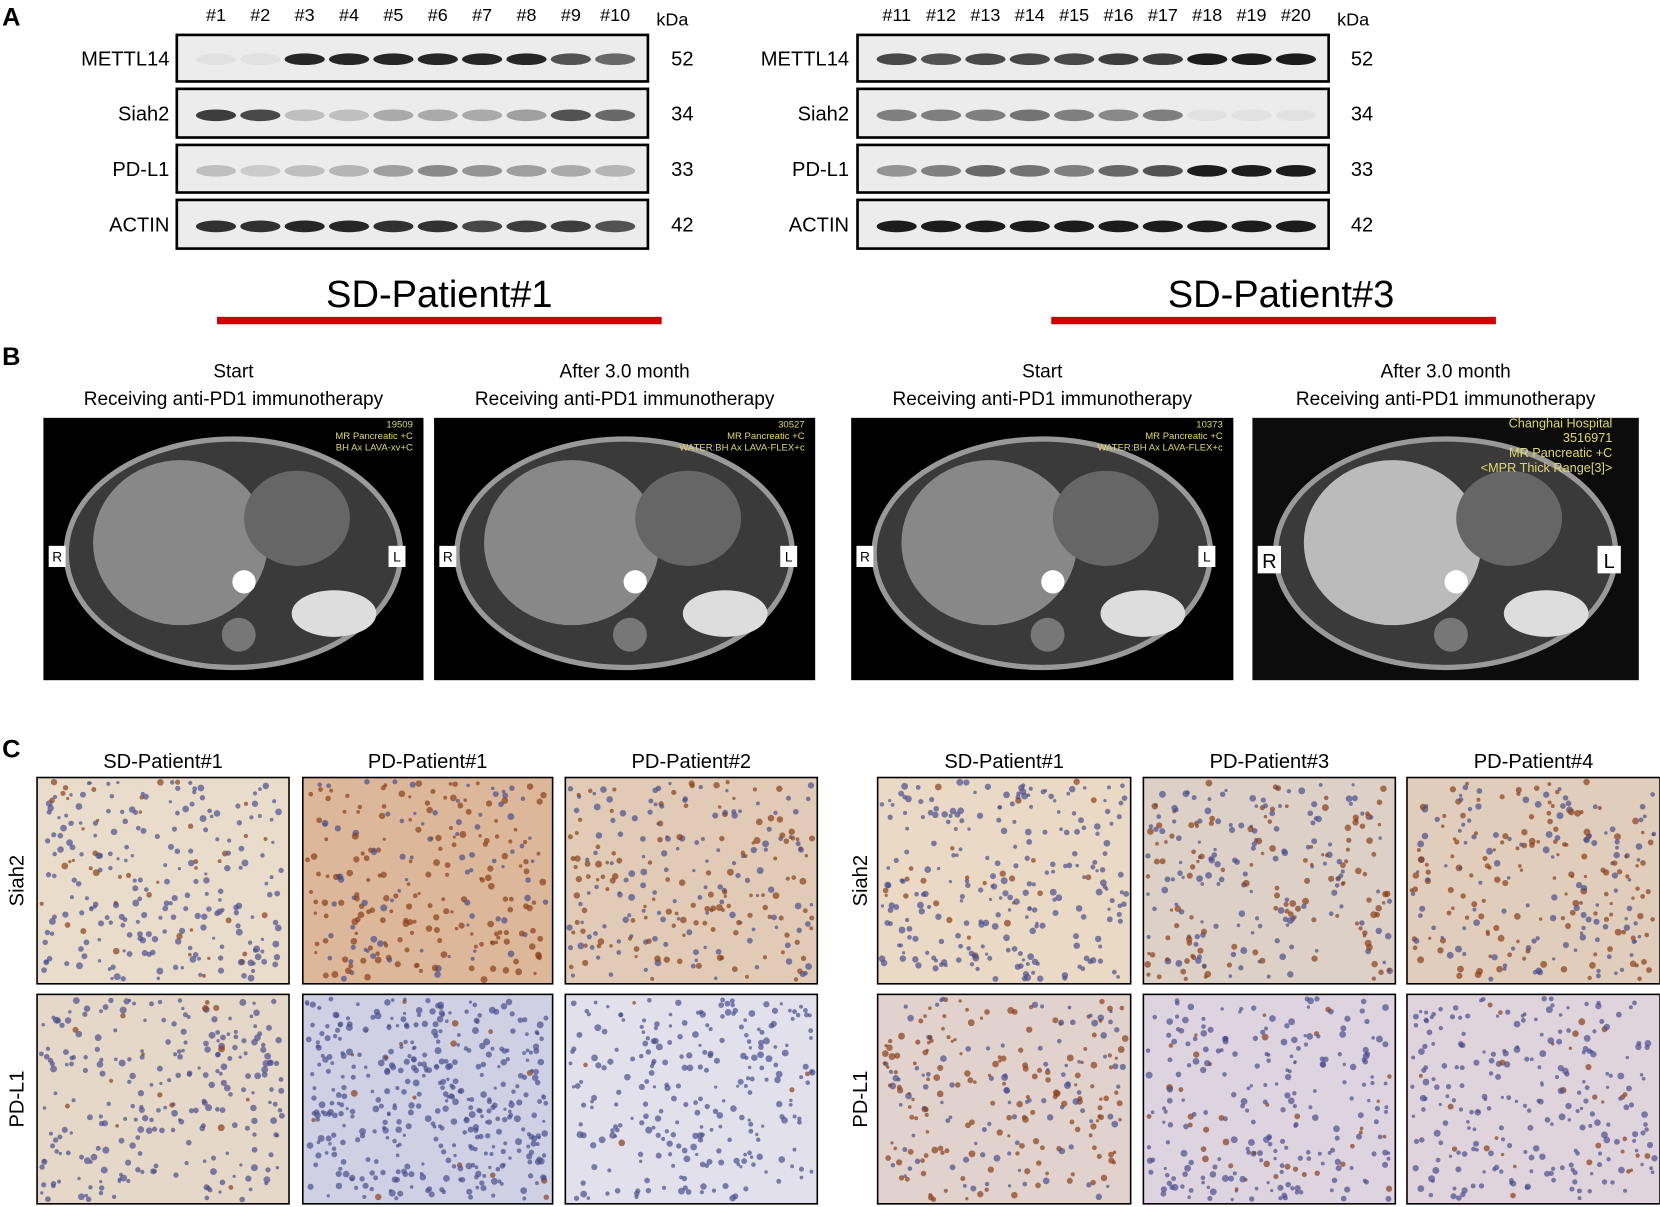 The width and height of the screenshot is (1660, 1207). Describe the element at coordinates (11, 17) in the screenshot. I see `panel-label: A` at that location.